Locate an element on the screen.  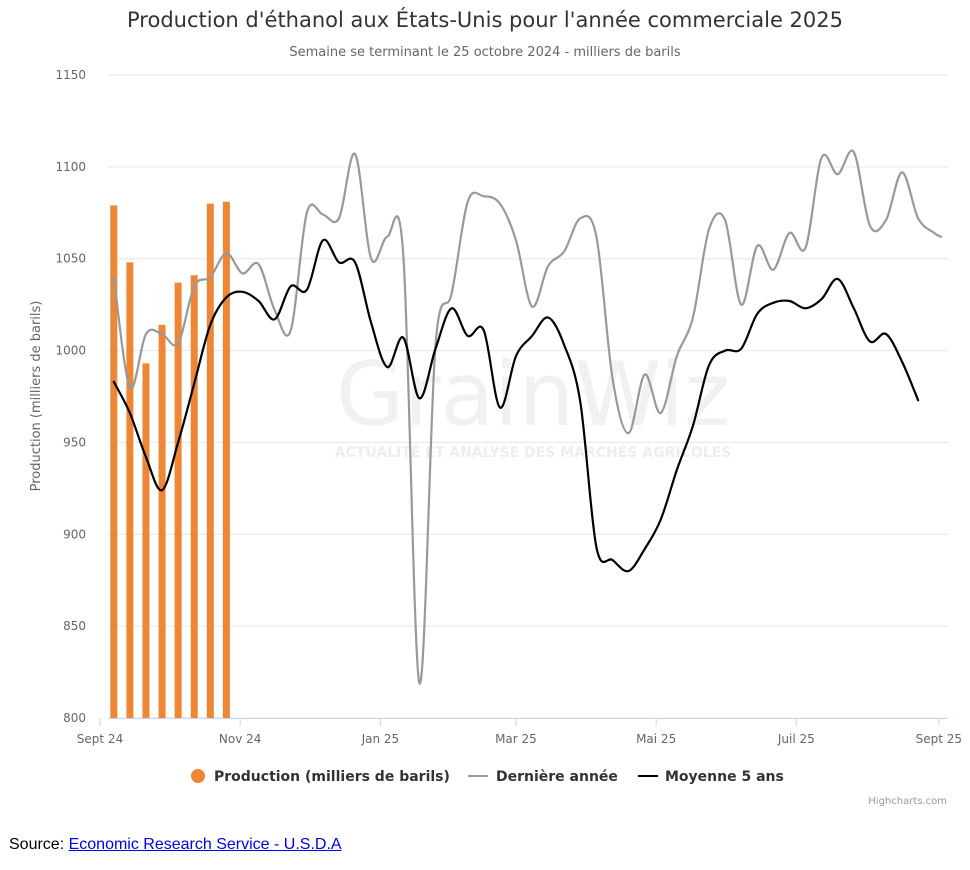
y-tick-label: 1100 is located at coordinates (70, 167).